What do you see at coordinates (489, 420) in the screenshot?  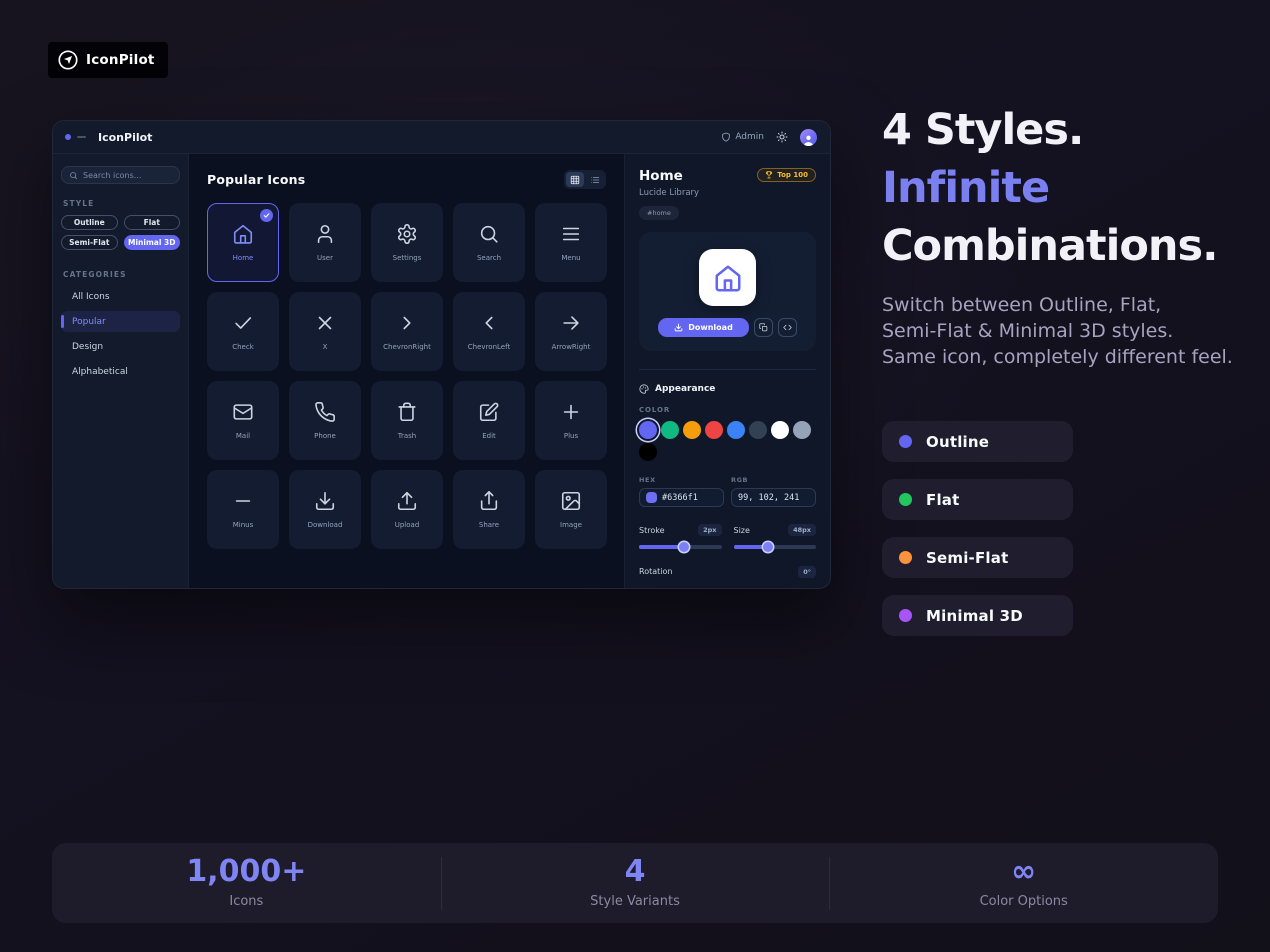 I see `icon-card-edit: Edit` at bounding box center [489, 420].